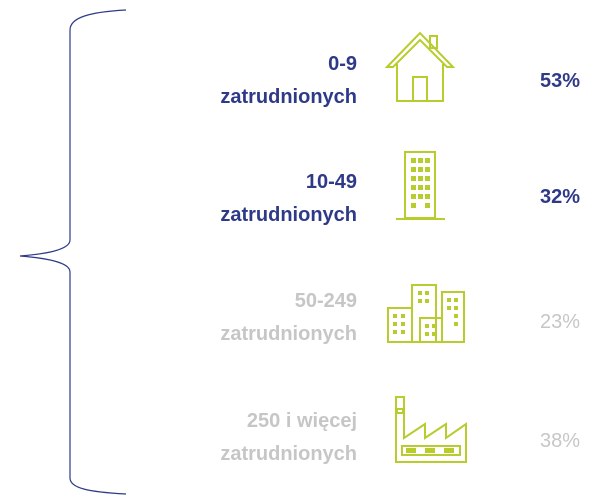 Image resolution: width=603 pixels, height=498 pixels. I want to click on row-percent: 23%, so click(560, 322).